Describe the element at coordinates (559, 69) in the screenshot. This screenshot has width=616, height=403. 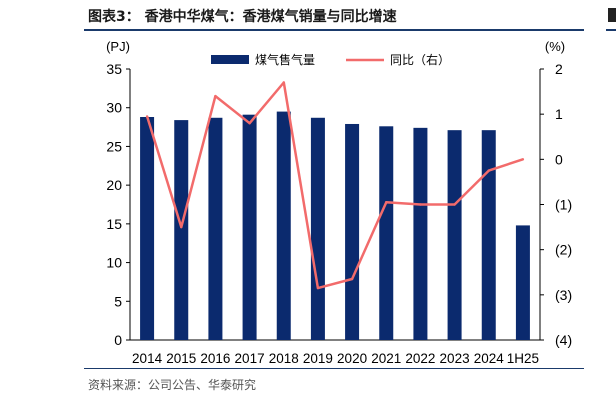
I see `right-tick-label: 2` at that location.